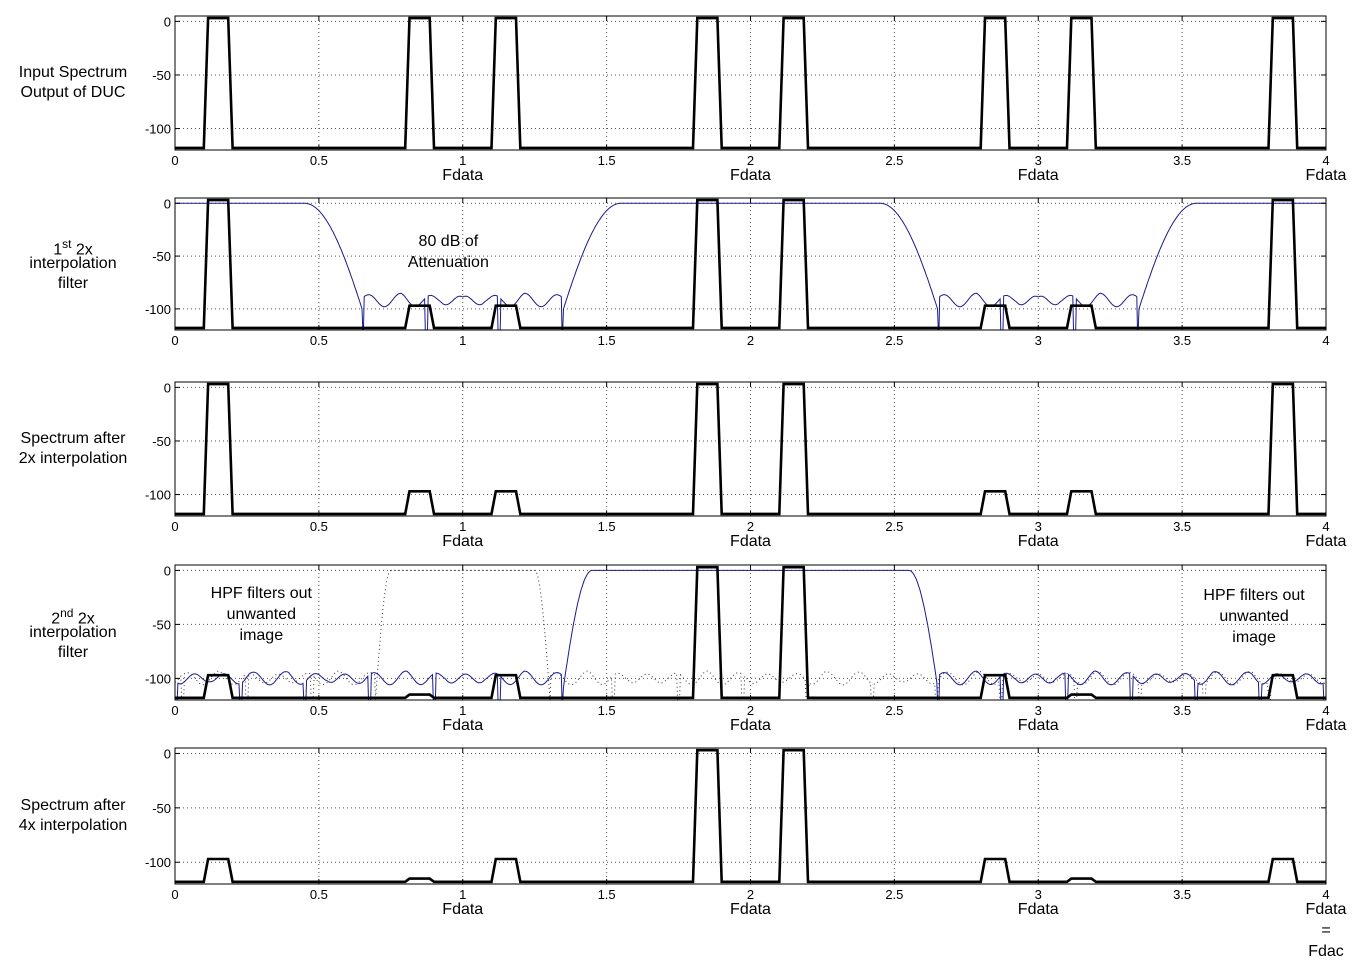 The width and height of the screenshot is (1359, 967). What do you see at coordinates (737, 457) in the screenshot?
I see `panel-3: 0 0.5 1 1.5 2 2.5 3 3.5 4 0 -50 -100` at bounding box center [737, 457].